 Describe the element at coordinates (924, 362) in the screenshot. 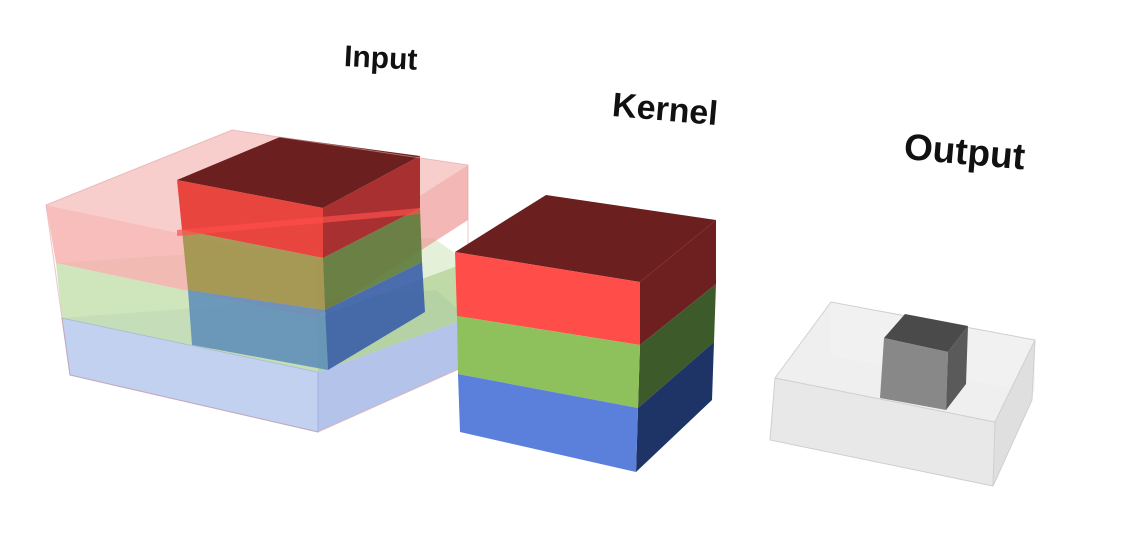

I see `output-element-cube` at that location.